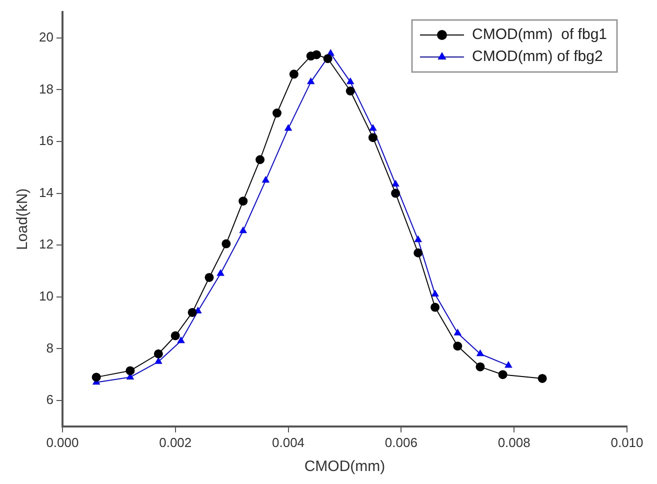 Image resolution: width=657 pixels, height=484 pixels. I want to click on y-axis-title: Load(kN), so click(23, 219).